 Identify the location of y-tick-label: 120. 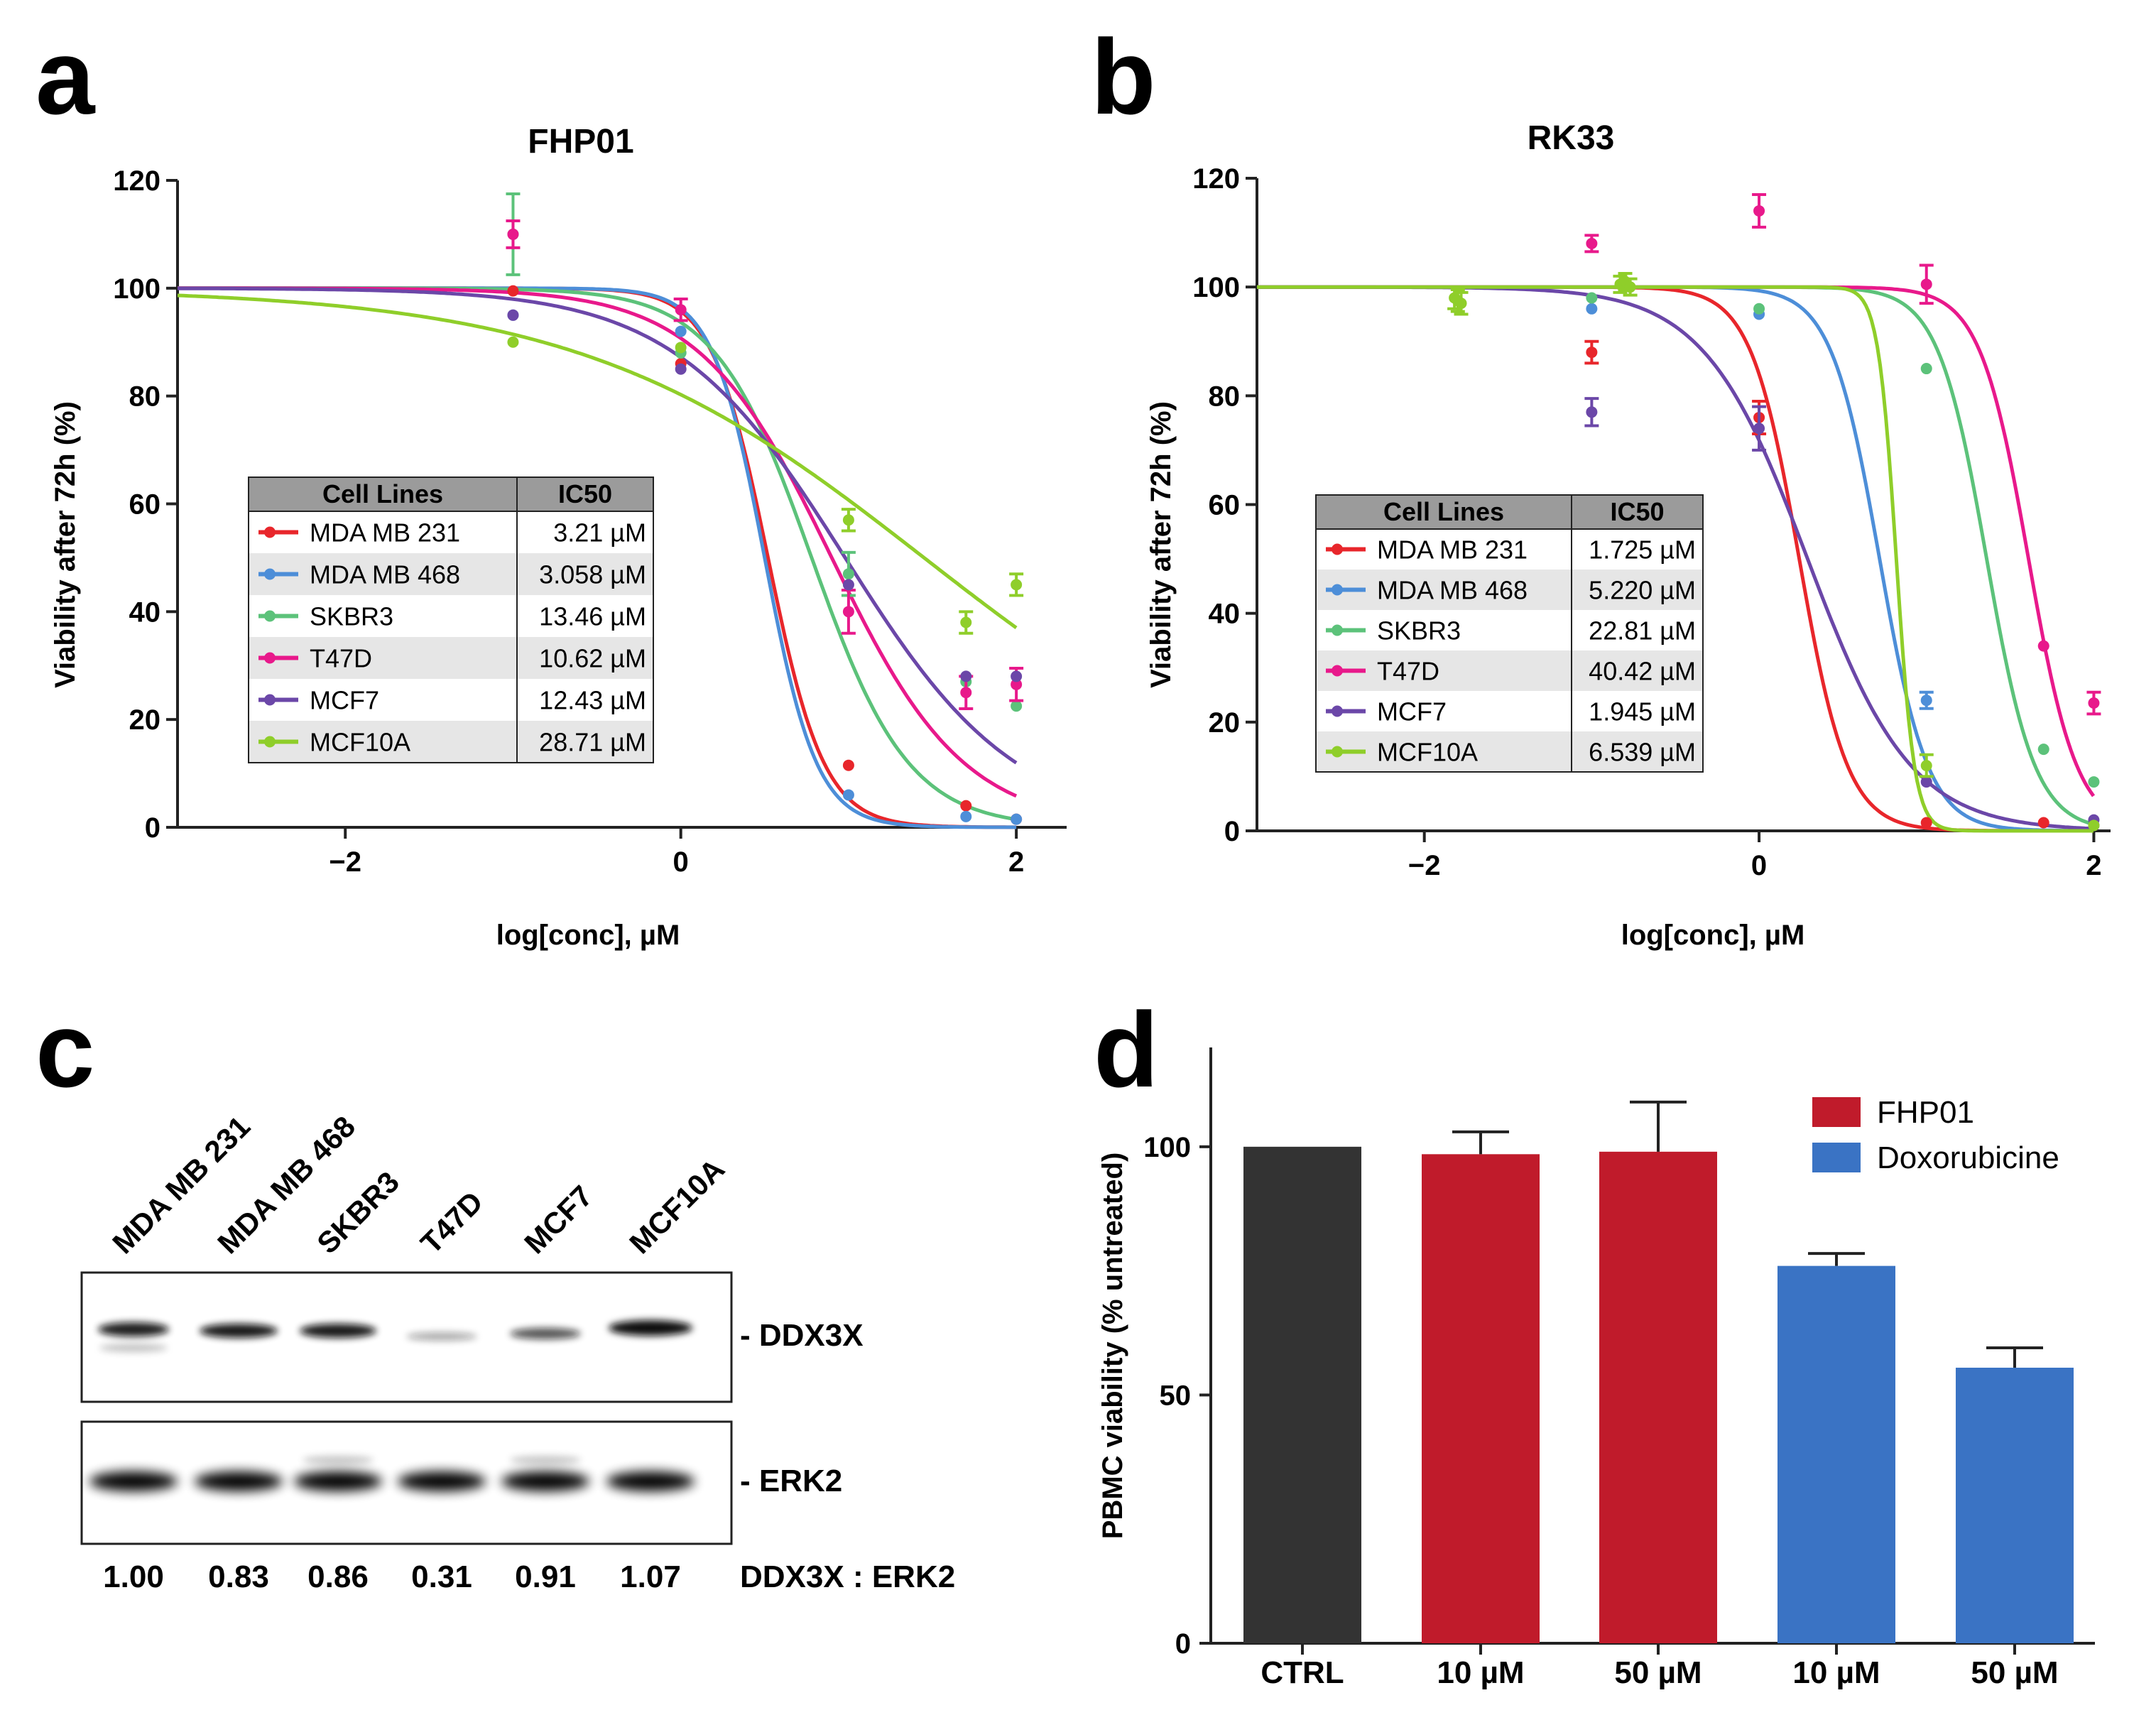
(1216, 179).